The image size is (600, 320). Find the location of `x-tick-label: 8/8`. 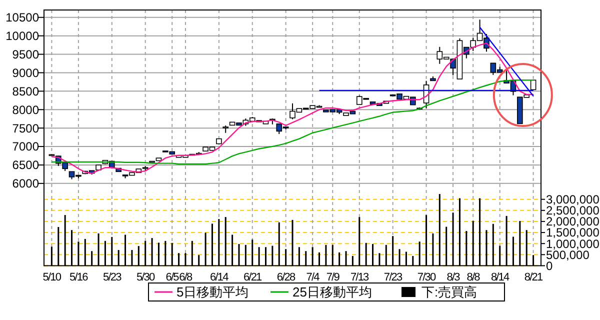

x-tick-label: 8/8 is located at coordinates (473, 278).